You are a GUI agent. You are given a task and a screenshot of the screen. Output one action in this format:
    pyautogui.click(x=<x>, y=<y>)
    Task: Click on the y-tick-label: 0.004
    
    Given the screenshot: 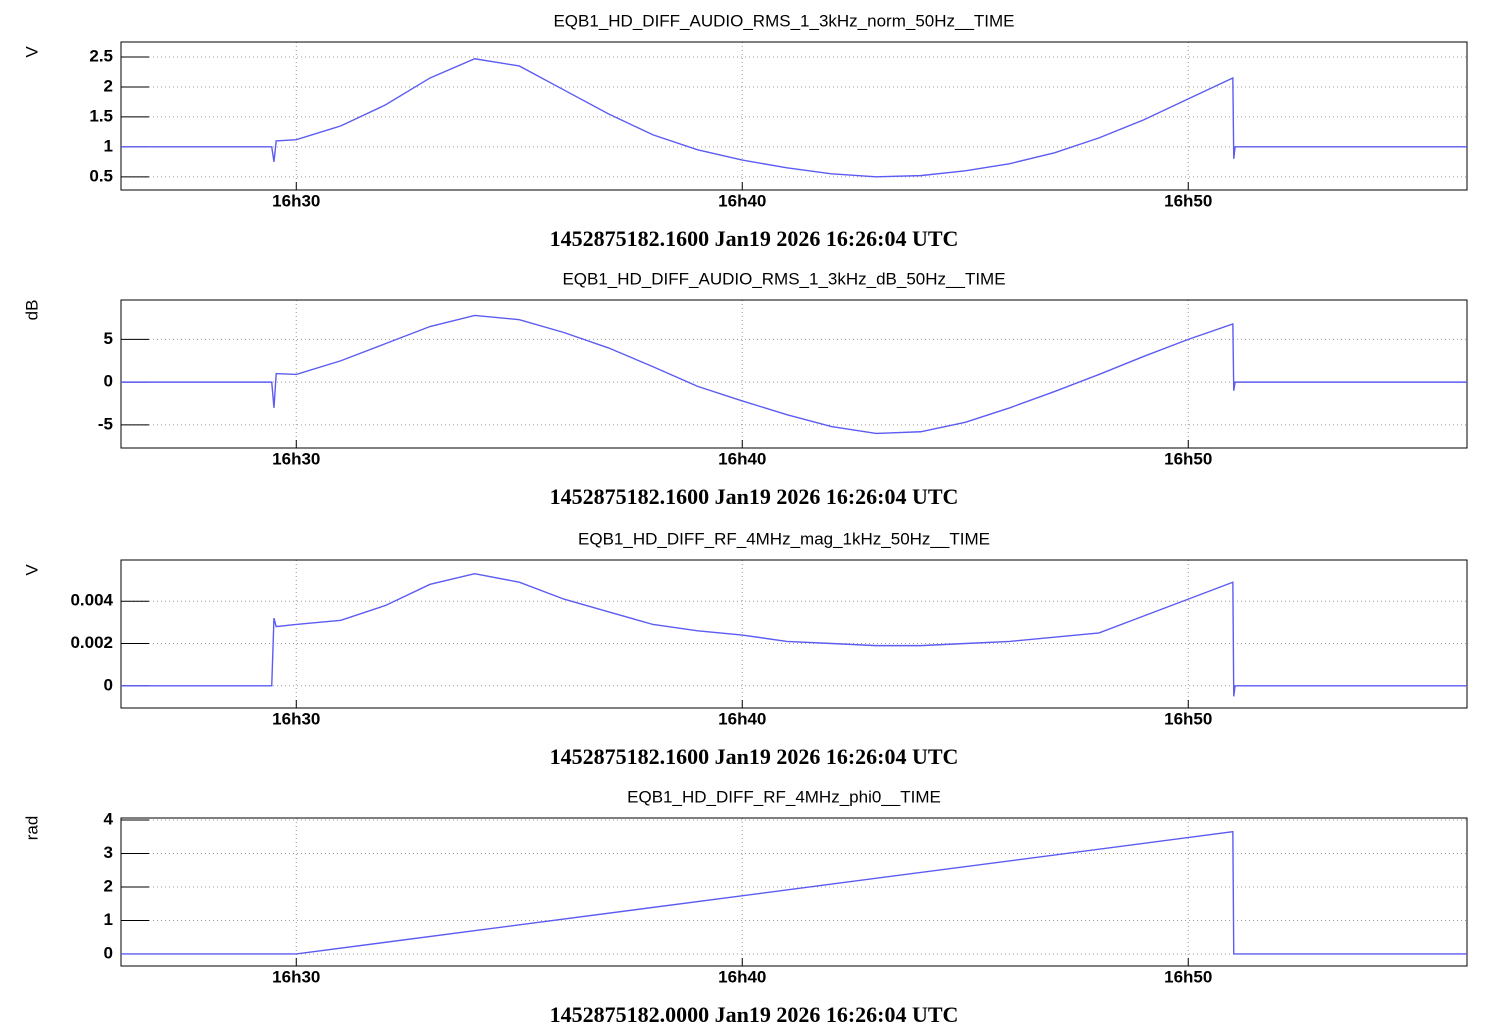 What is the action you would take?
    pyautogui.click(x=91, y=600)
    